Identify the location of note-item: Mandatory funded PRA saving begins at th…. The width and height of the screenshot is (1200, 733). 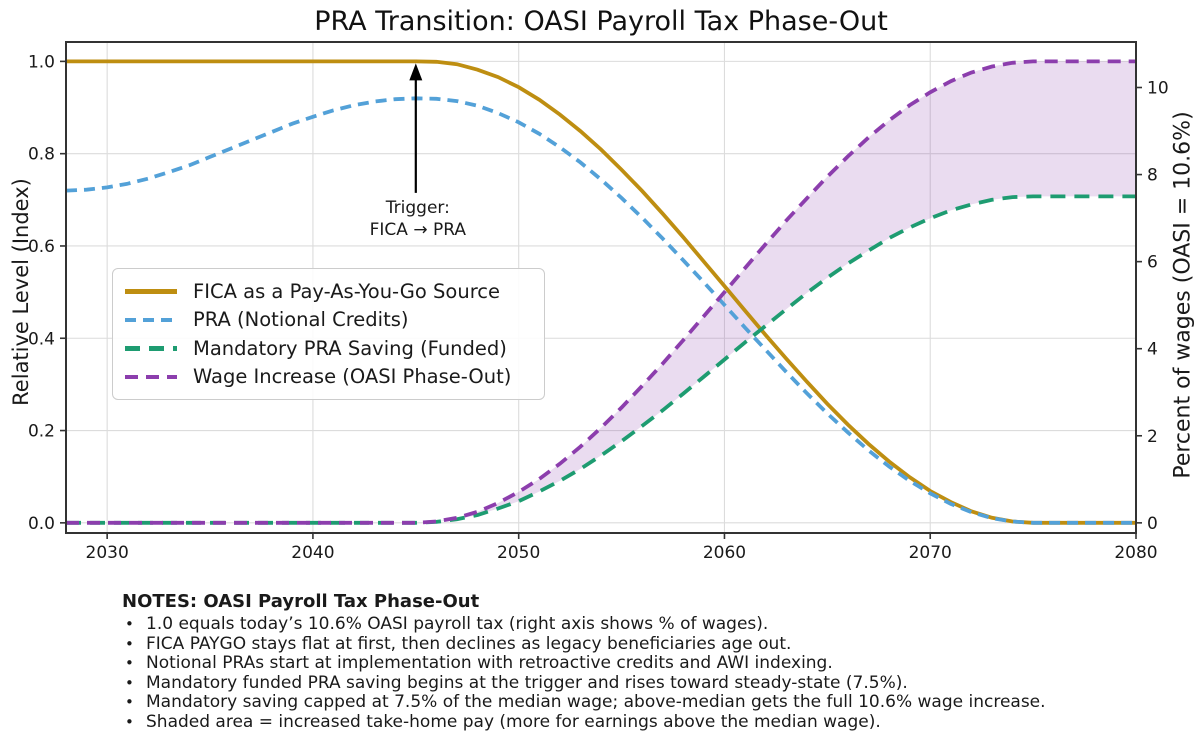
(584, 683).